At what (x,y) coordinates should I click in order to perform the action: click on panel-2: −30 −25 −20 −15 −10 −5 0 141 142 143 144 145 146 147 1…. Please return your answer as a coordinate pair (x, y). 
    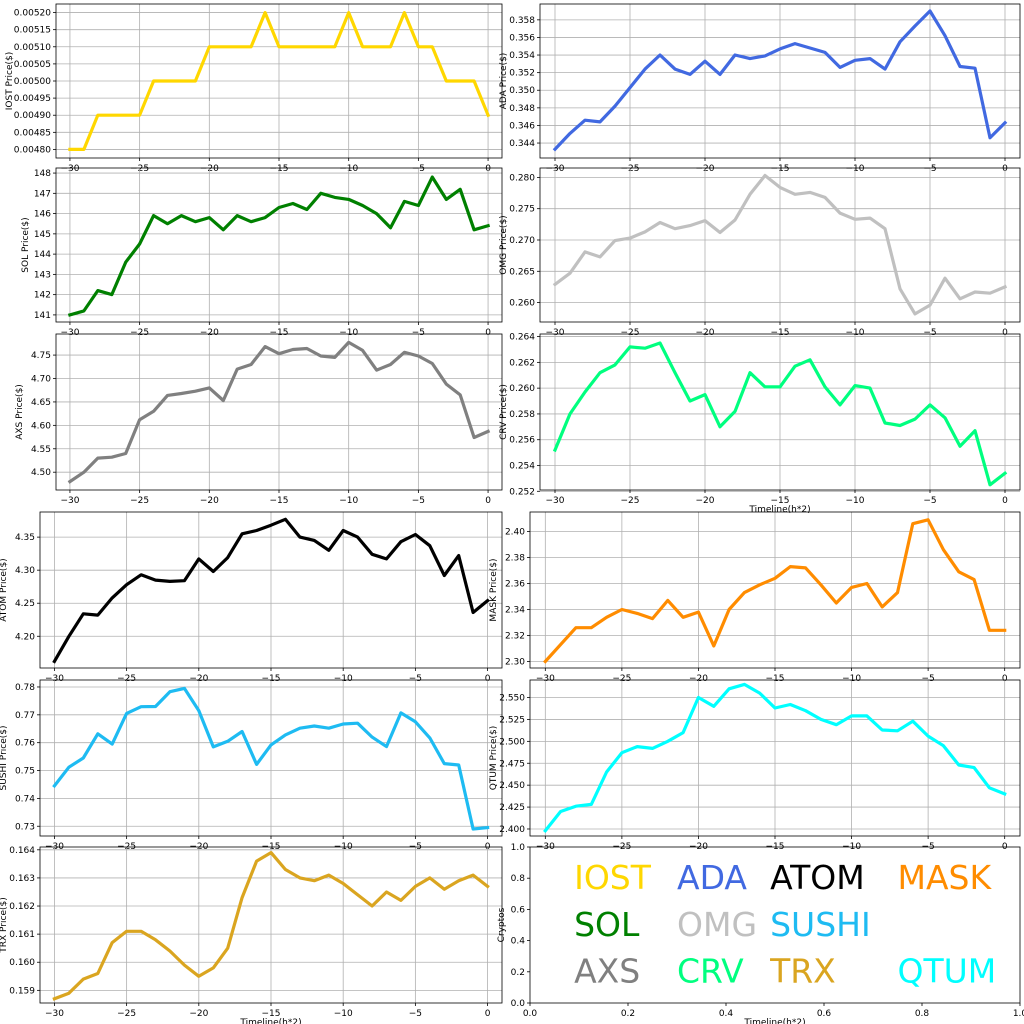
    Looking at the image, I should click on (262, 252).